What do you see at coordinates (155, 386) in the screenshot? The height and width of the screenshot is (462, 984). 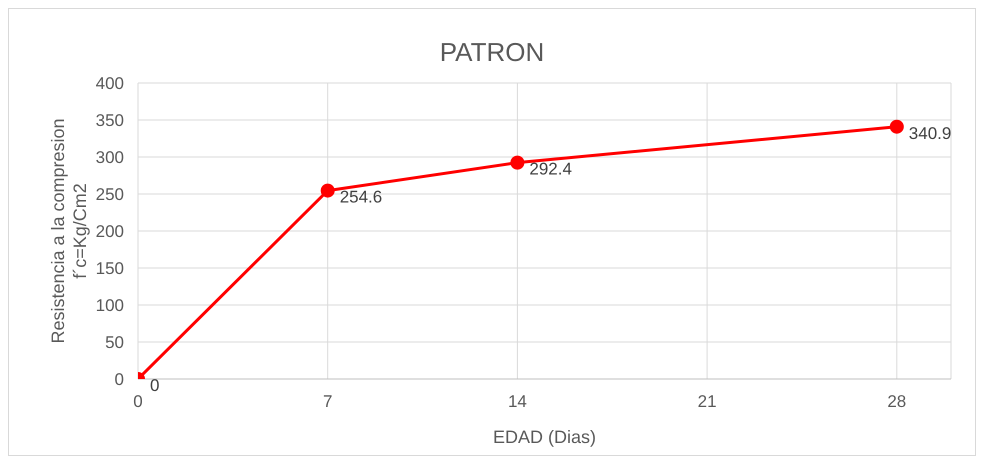 I see `data-label: 0` at bounding box center [155, 386].